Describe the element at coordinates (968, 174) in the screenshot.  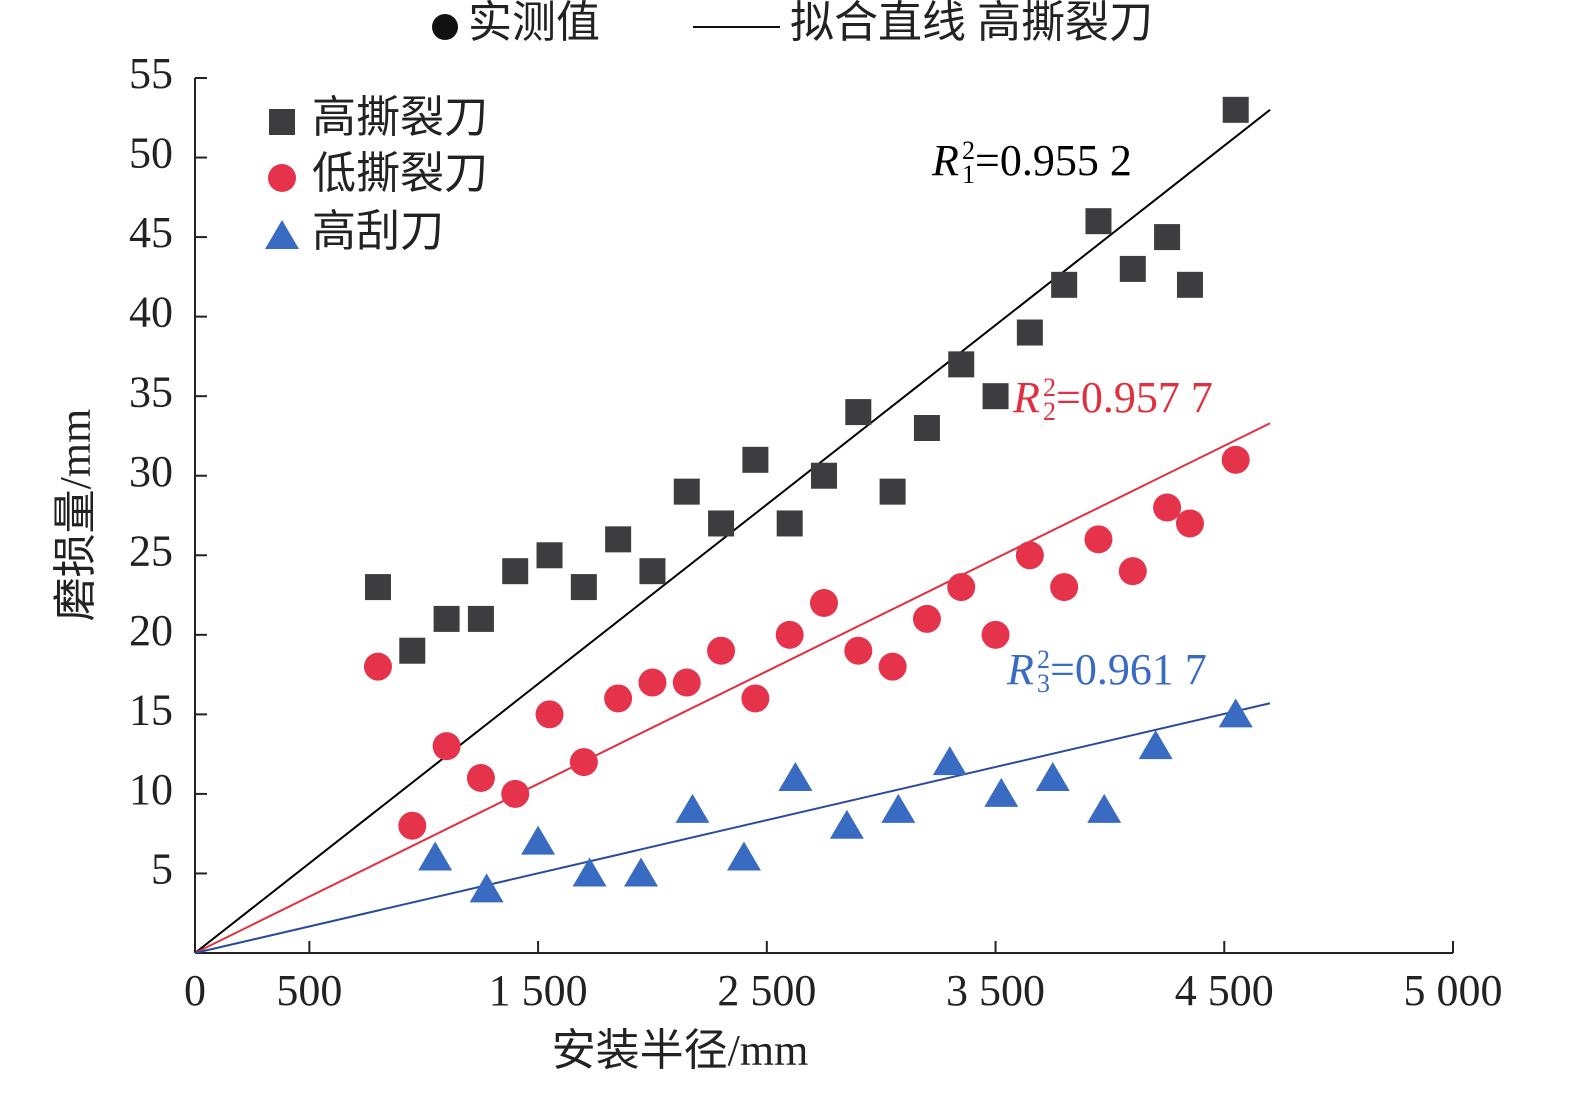
I see `r-sub: 1` at that location.